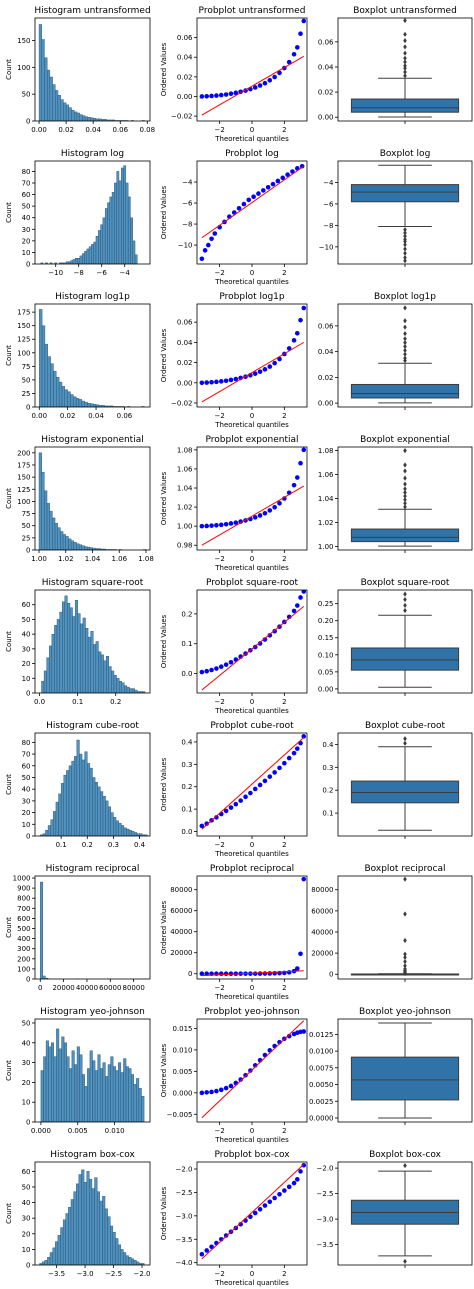 This screenshot has height=1289, width=474. What do you see at coordinates (253, 648) in the screenshot?
I see `fit-line` at bounding box center [253, 648].